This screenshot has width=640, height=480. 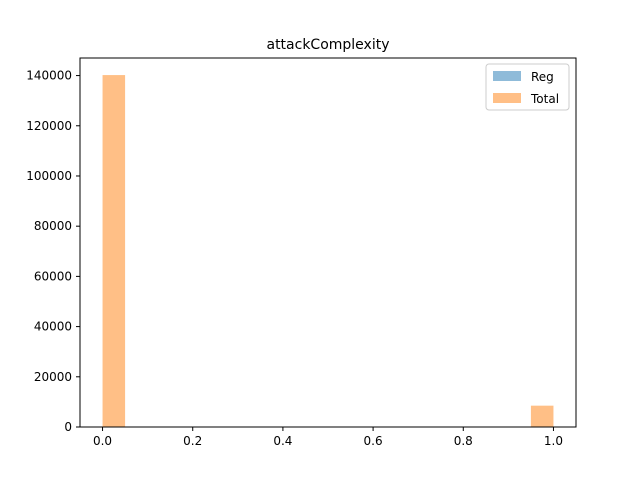 What do you see at coordinates (53, 327) in the screenshot?
I see `y-tick-label-2: 40000` at bounding box center [53, 327].